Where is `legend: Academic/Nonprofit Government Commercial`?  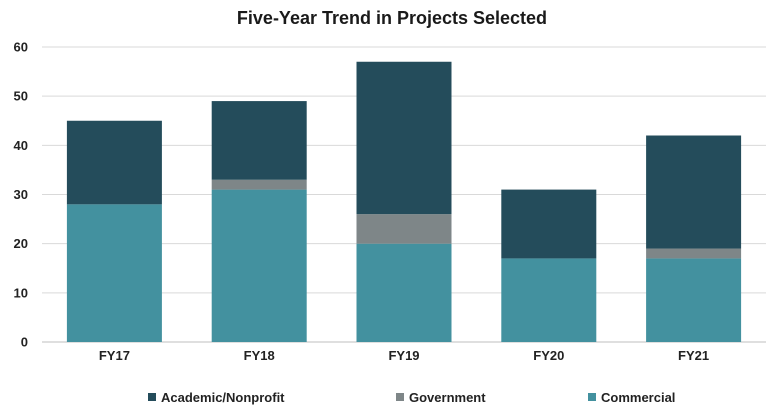
legend: Academic/Nonprofit Government Commercial is located at coordinates (411, 397).